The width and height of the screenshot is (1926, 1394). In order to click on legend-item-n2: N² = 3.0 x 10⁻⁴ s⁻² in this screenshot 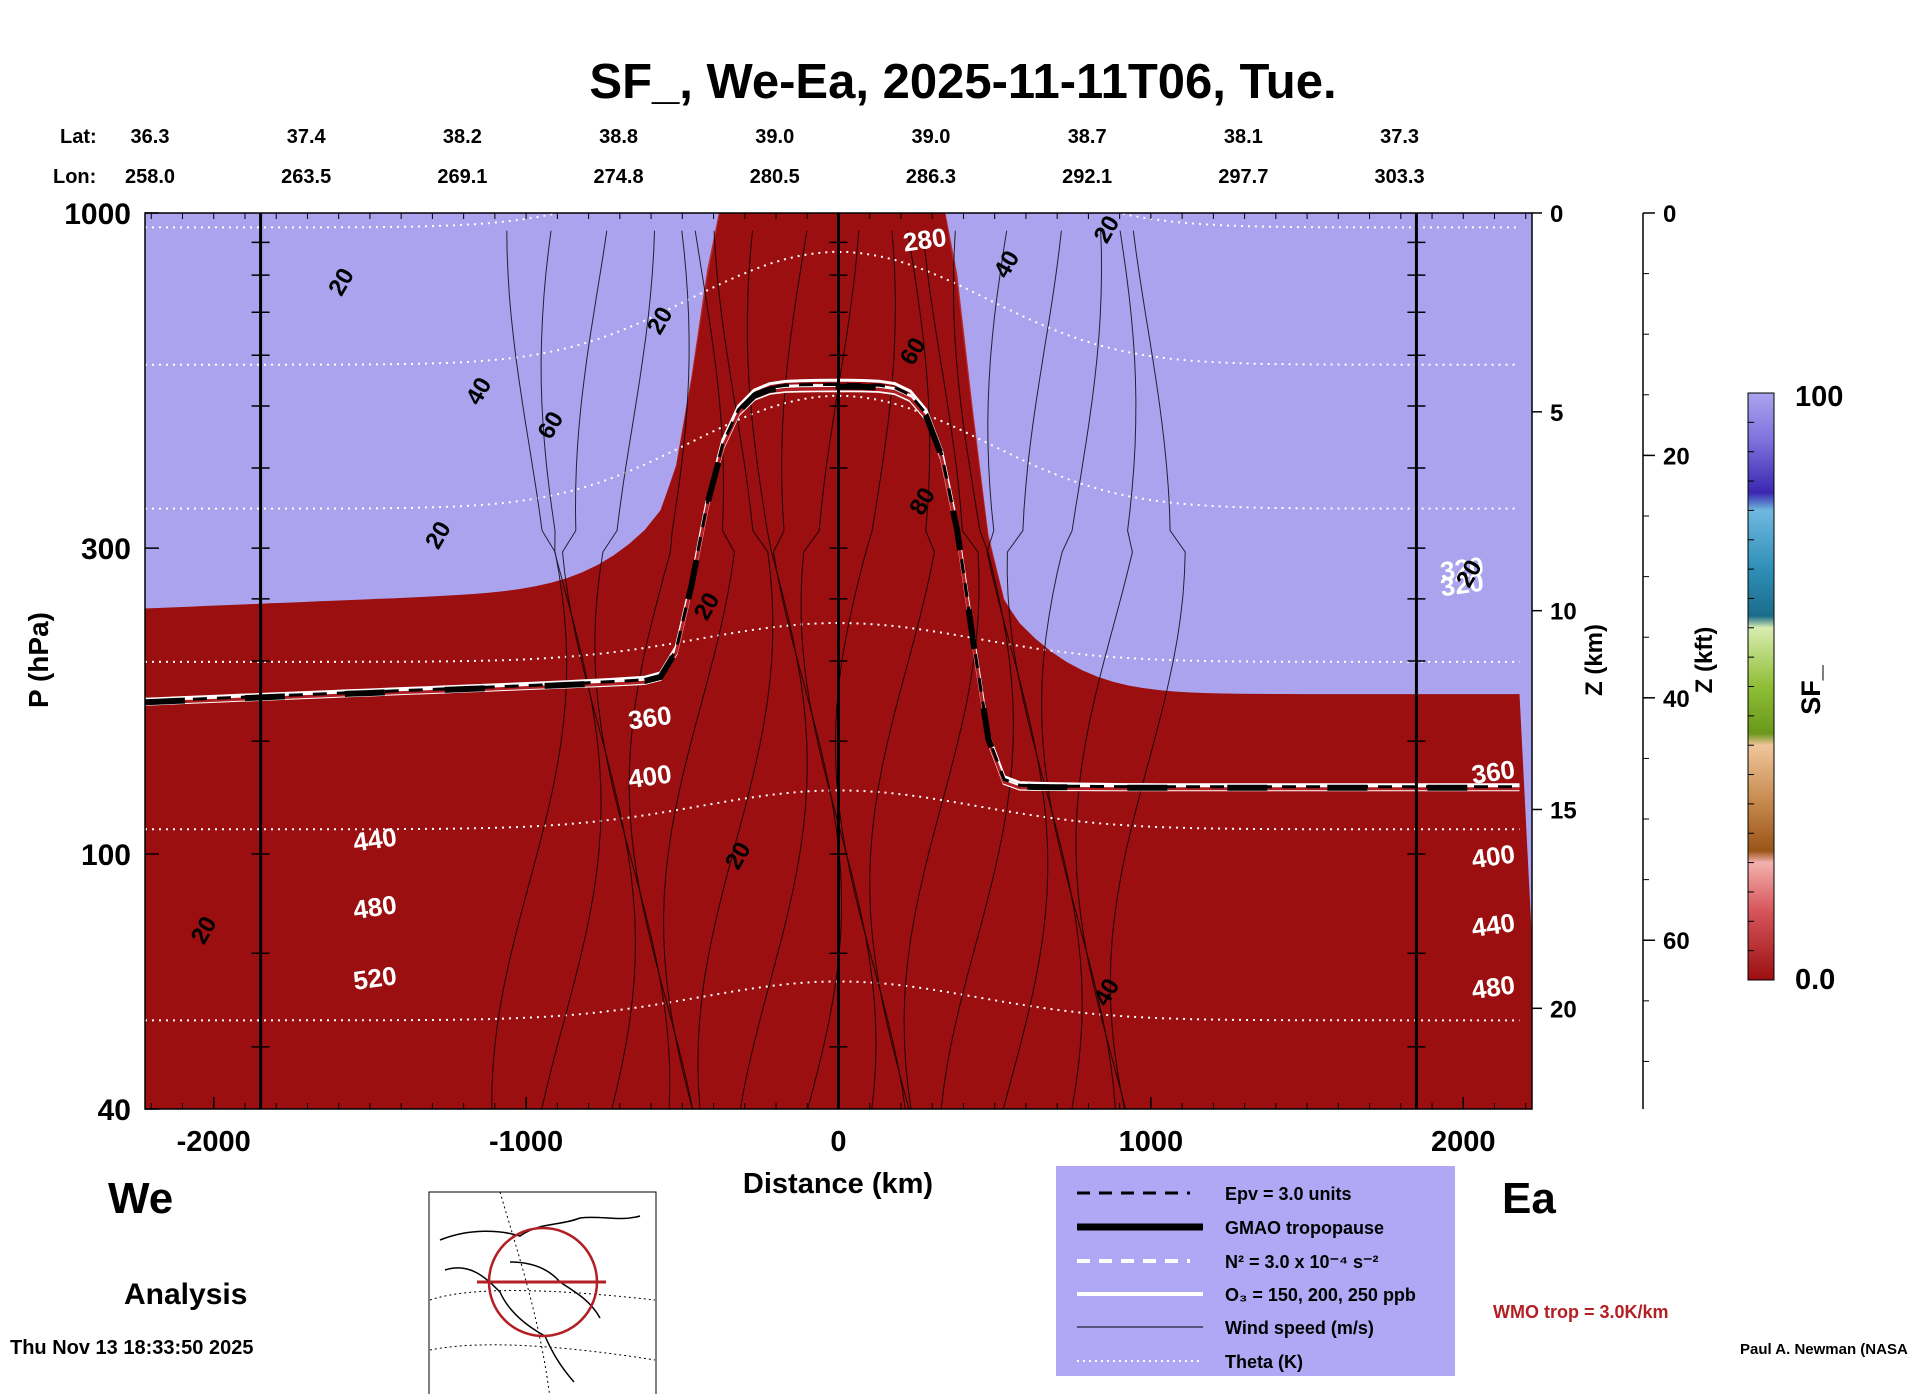, I will do `click(1301, 1262)`.